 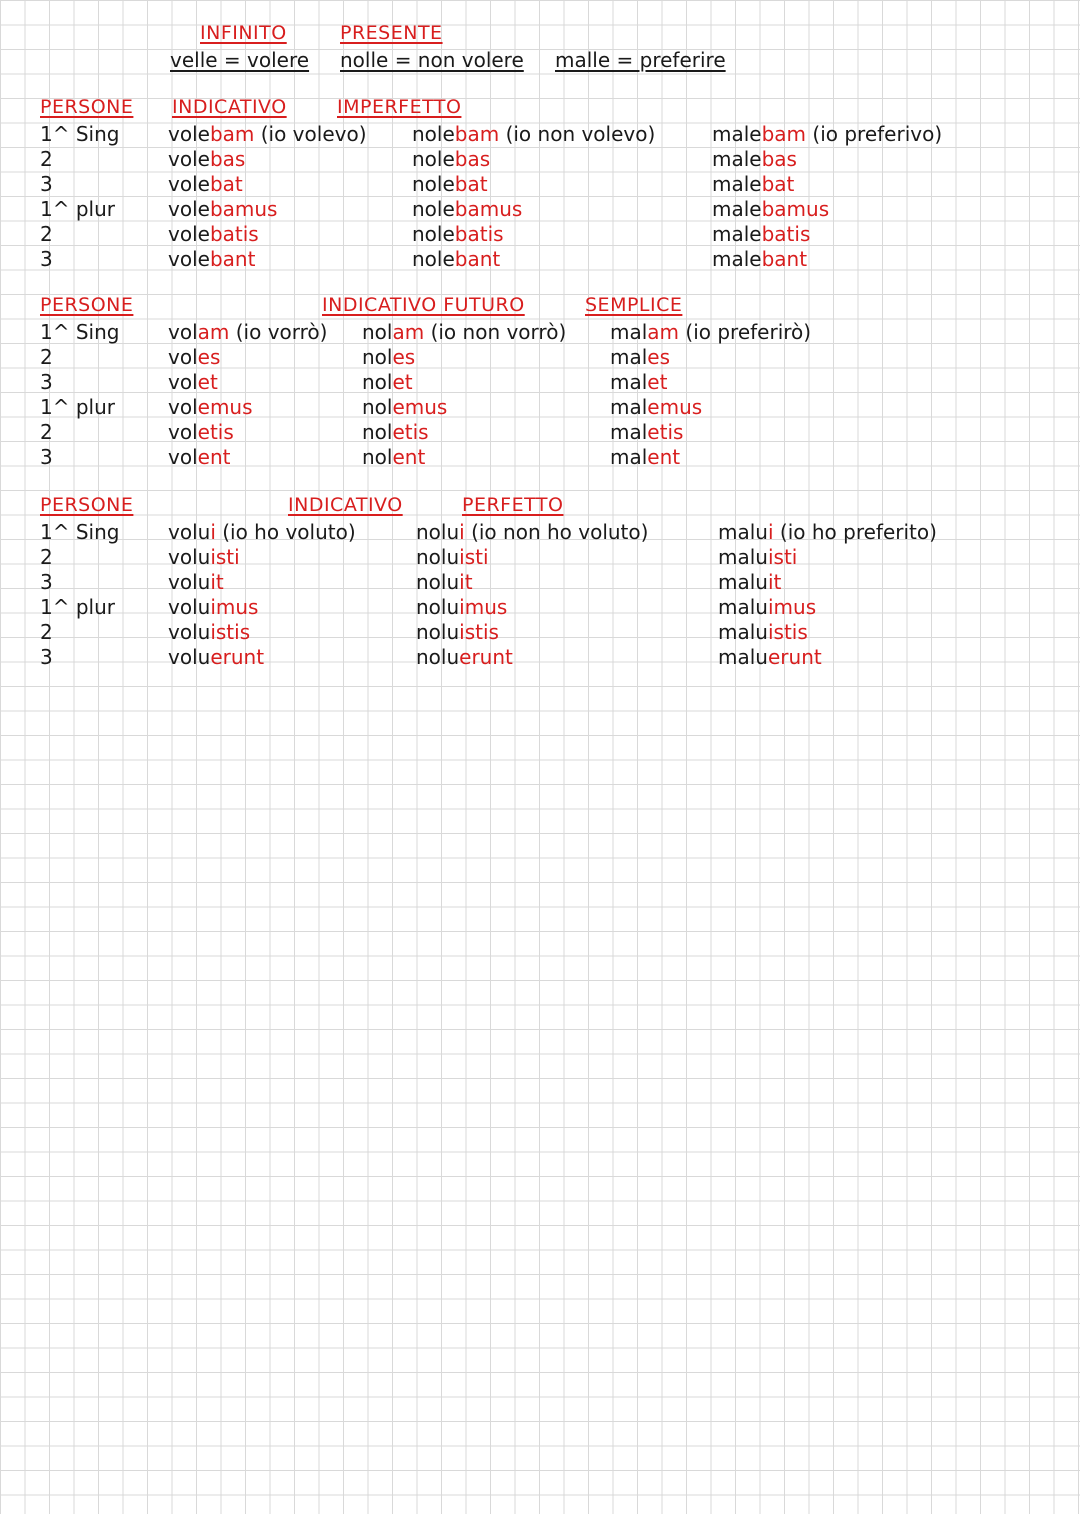 I want to click on verb-form: malui (io ho preferito), so click(x=827, y=532).